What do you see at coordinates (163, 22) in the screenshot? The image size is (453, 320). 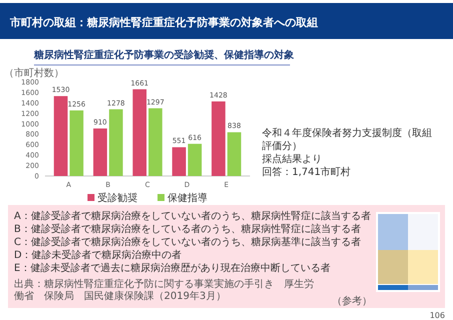 I see `chart-title: 市町村の取組：糖尿病性腎症重症化予防事業の対象者への取組` at bounding box center [163, 22].